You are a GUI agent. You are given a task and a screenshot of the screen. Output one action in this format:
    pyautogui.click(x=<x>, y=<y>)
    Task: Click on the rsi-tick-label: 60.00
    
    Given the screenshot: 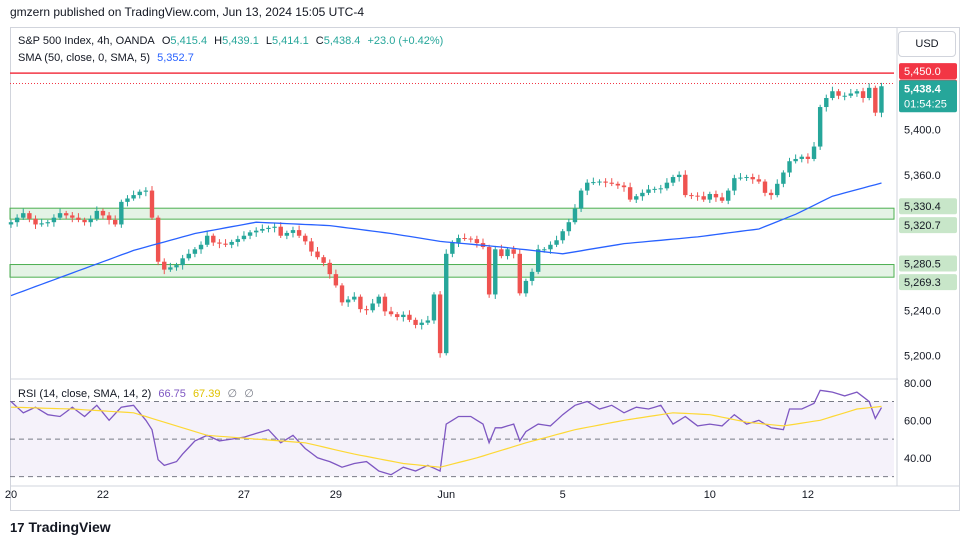 What is the action you would take?
    pyautogui.click(x=918, y=421)
    